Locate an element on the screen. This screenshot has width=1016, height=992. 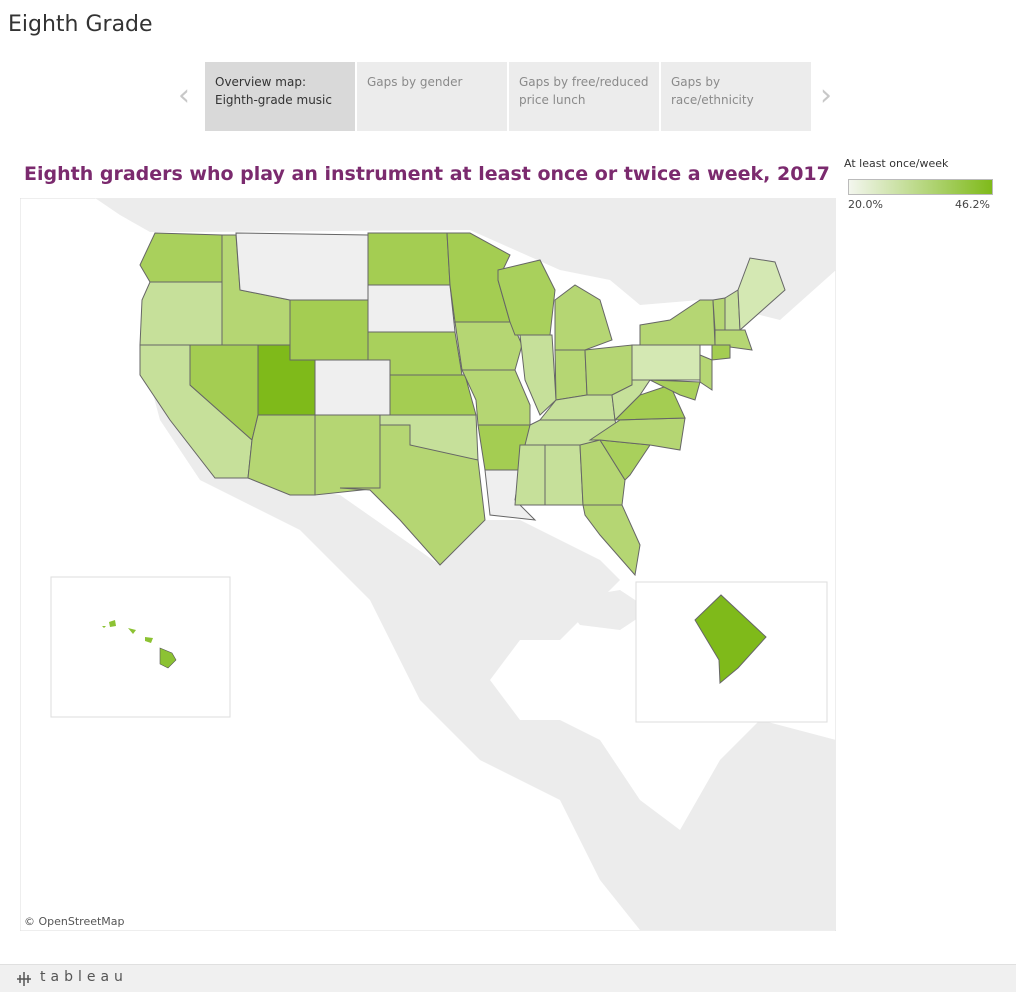
logo-icon is located at coordinates (24, 979).